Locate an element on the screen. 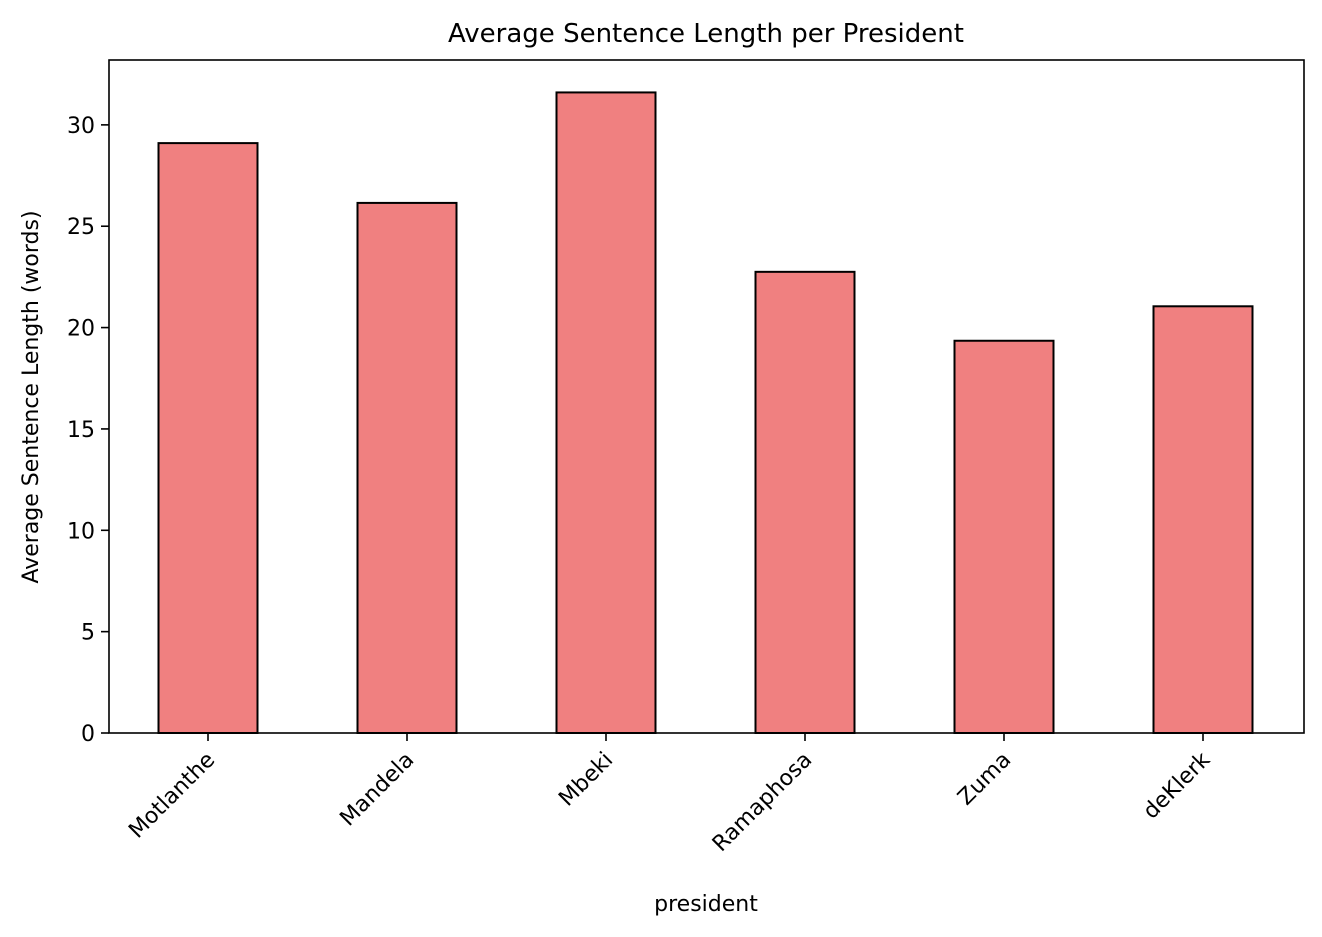 This screenshot has height=937, width=1322. y-tick-label: 10 is located at coordinates (81, 531).